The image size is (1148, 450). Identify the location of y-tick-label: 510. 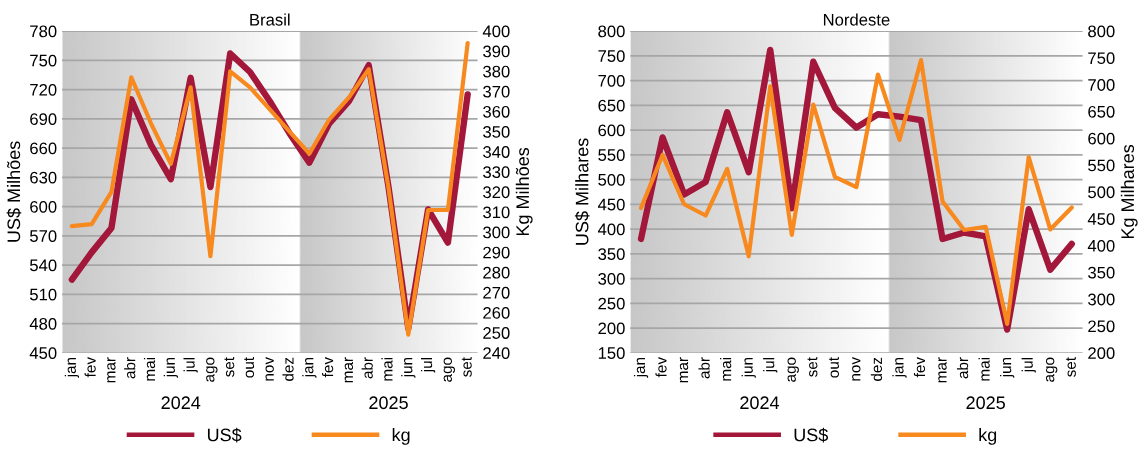
(43, 294).